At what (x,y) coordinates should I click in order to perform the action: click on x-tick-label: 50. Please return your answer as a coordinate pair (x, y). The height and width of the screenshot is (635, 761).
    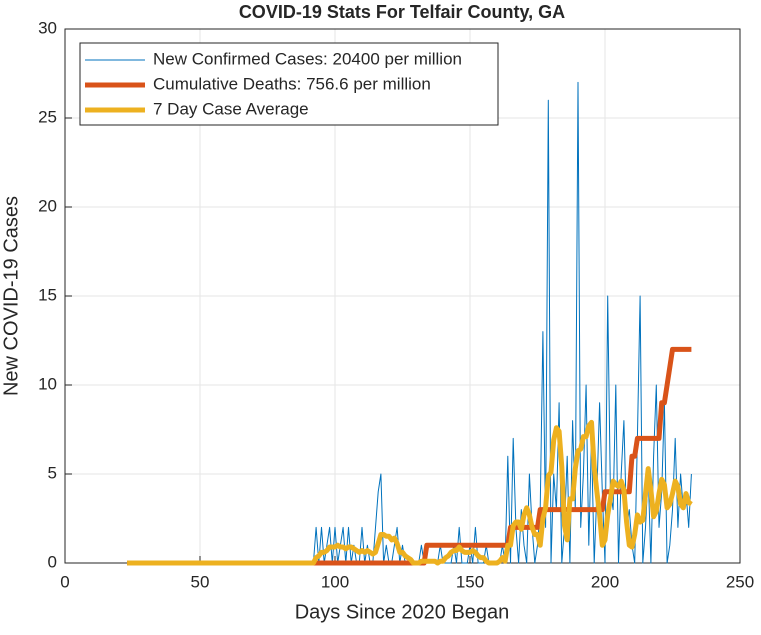
    Looking at the image, I should click on (200, 581).